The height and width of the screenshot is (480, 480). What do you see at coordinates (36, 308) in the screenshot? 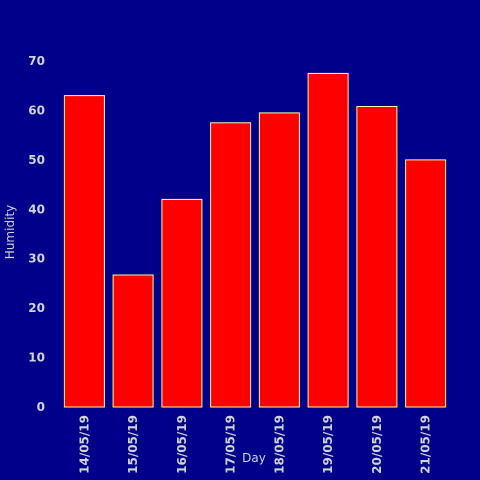
I see `y-tick-label: 20` at bounding box center [36, 308].